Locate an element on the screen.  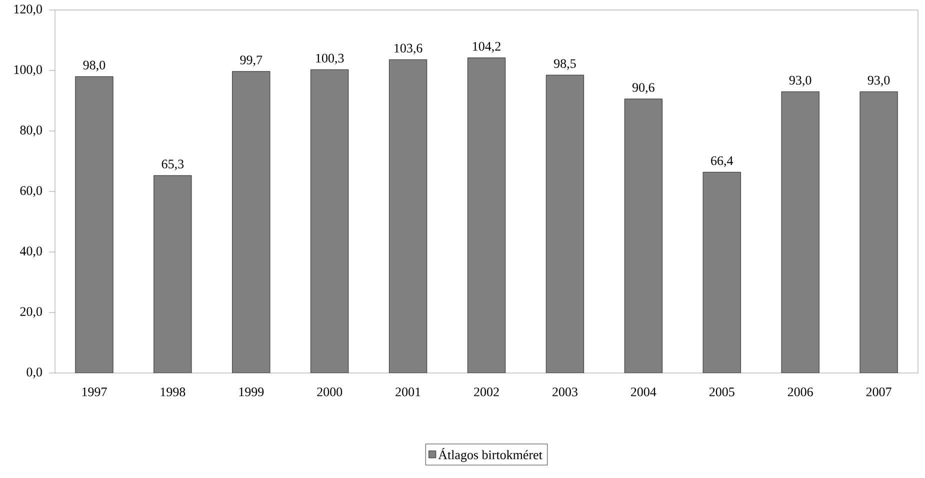
x-tick-label: 2000 is located at coordinates (329, 392).